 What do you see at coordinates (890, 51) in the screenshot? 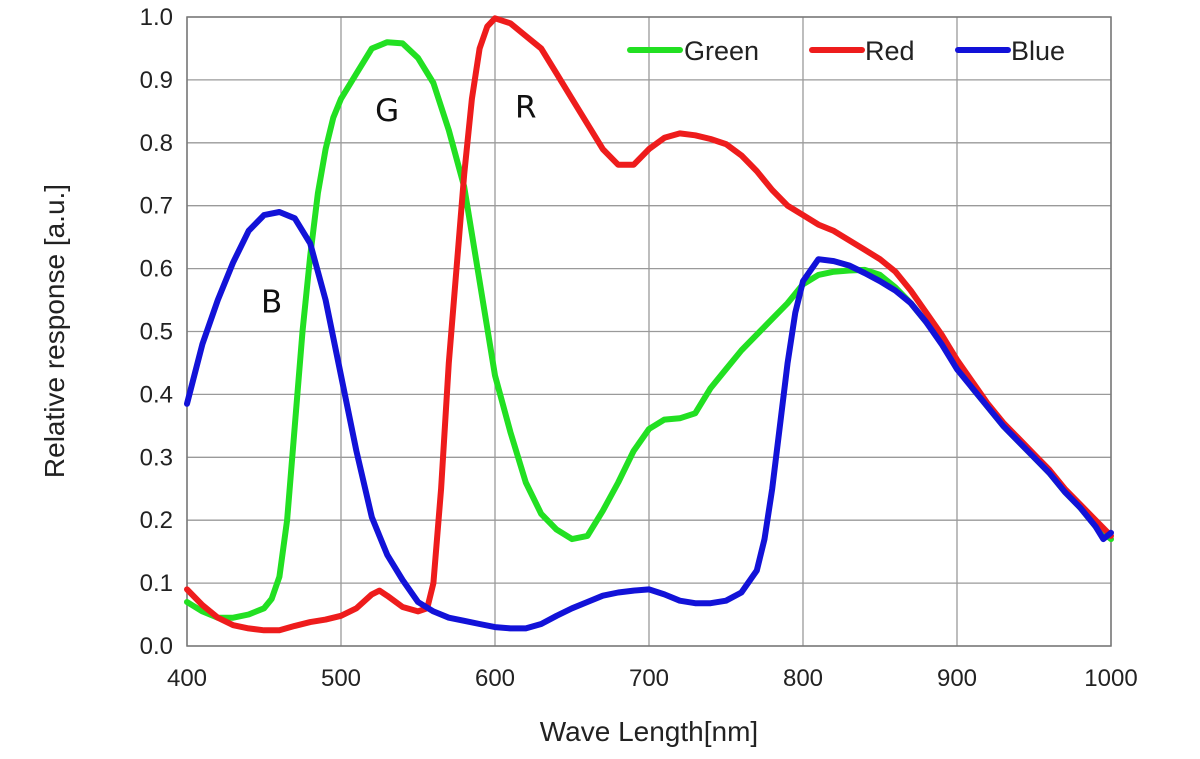
I see `legend-label-red: Red` at bounding box center [890, 51].